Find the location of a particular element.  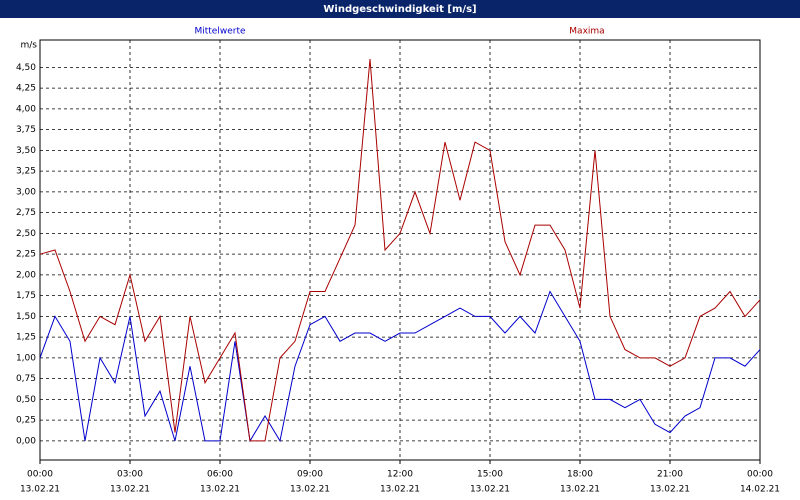

y-tick-label: 1,50 is located at coordinates (26, 317).